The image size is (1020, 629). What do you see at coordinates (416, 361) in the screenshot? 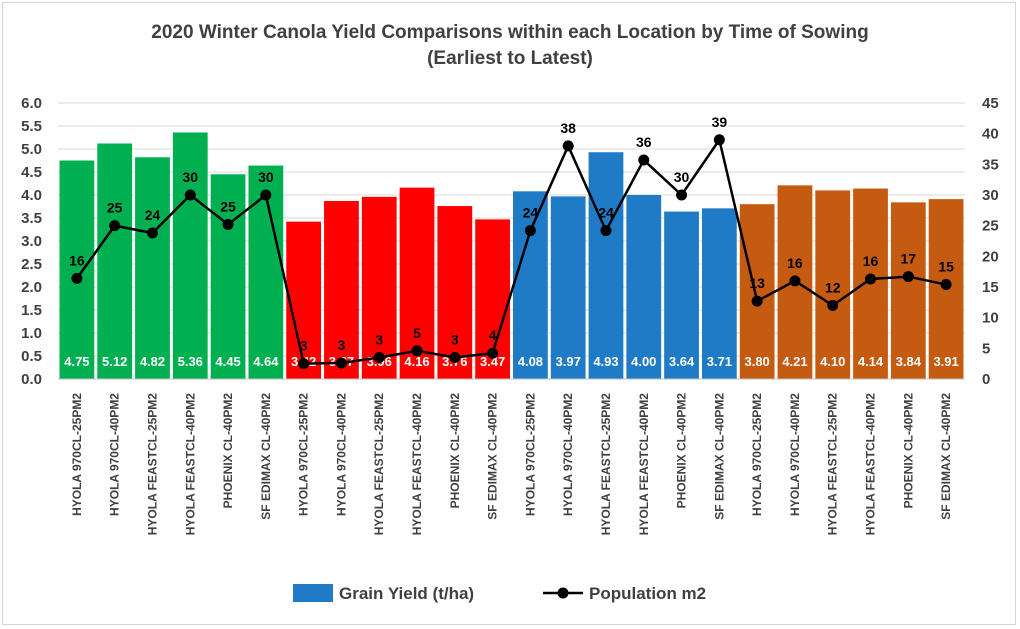
I see `bar-value-label: 4.16` at bounding box center [416, 361].